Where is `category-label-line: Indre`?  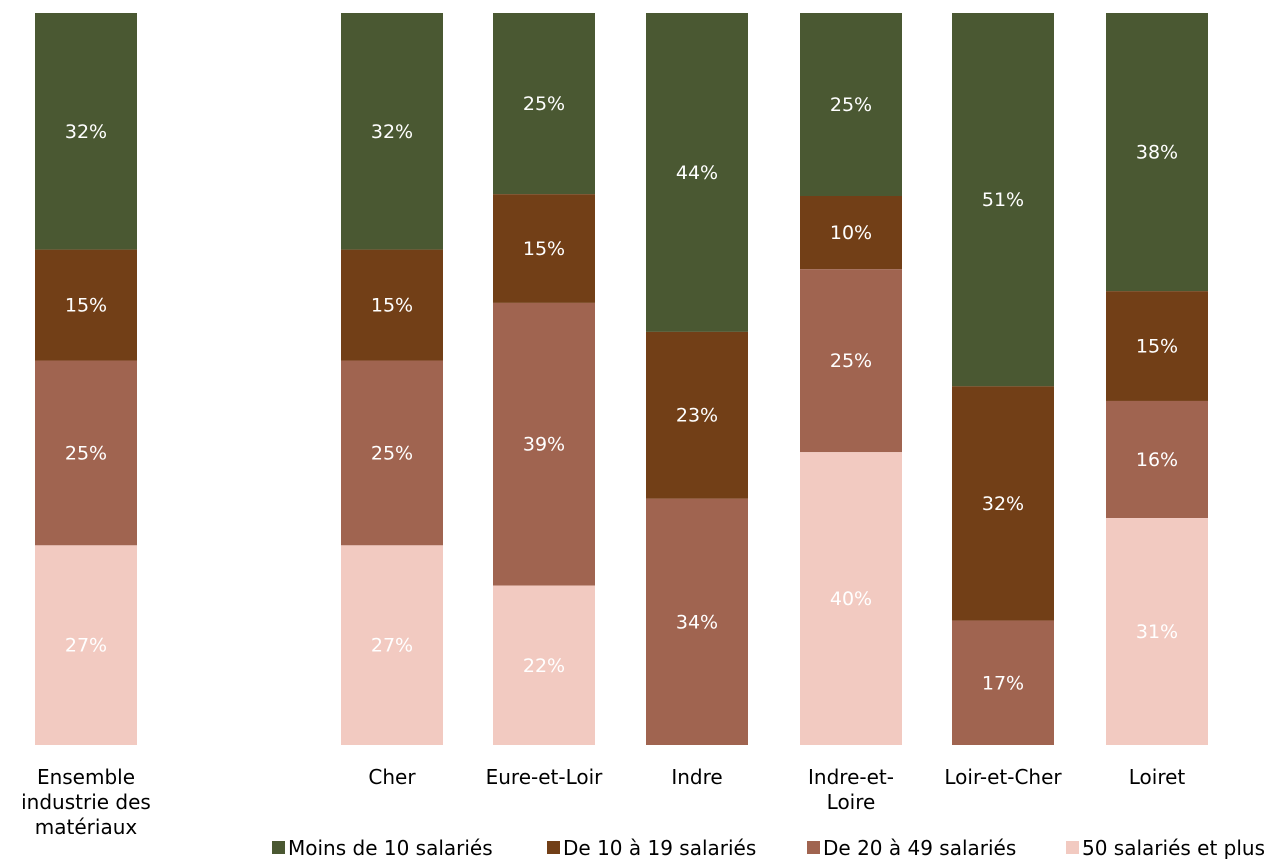 category-label-line: Indre is located at coordinates (696, 777).